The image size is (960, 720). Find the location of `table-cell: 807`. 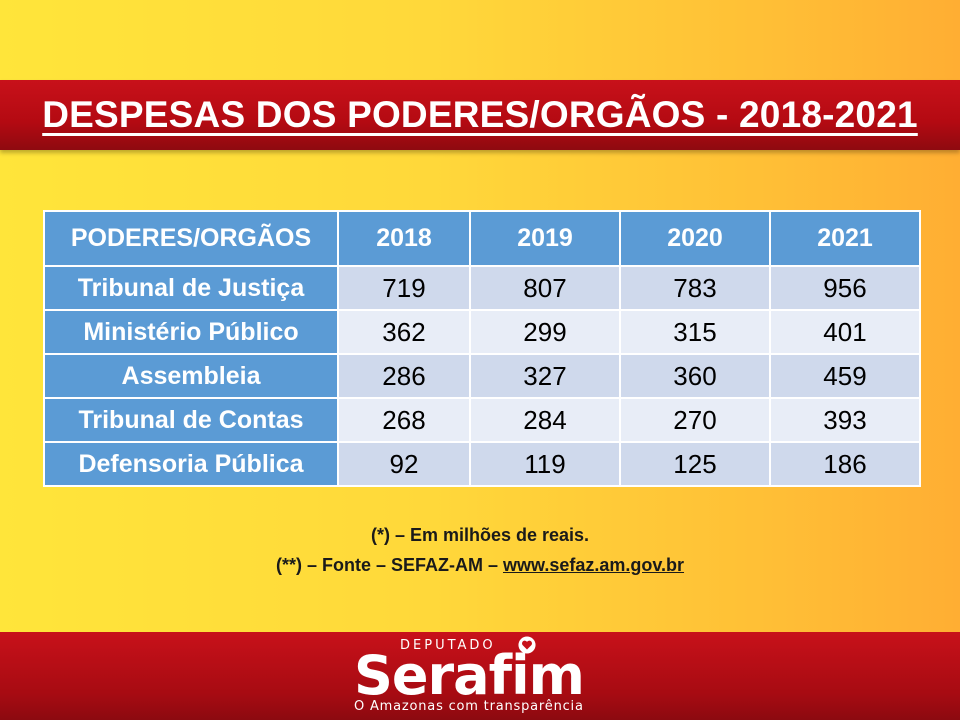

table-cell: 807 is located at coordinates (545, 288).